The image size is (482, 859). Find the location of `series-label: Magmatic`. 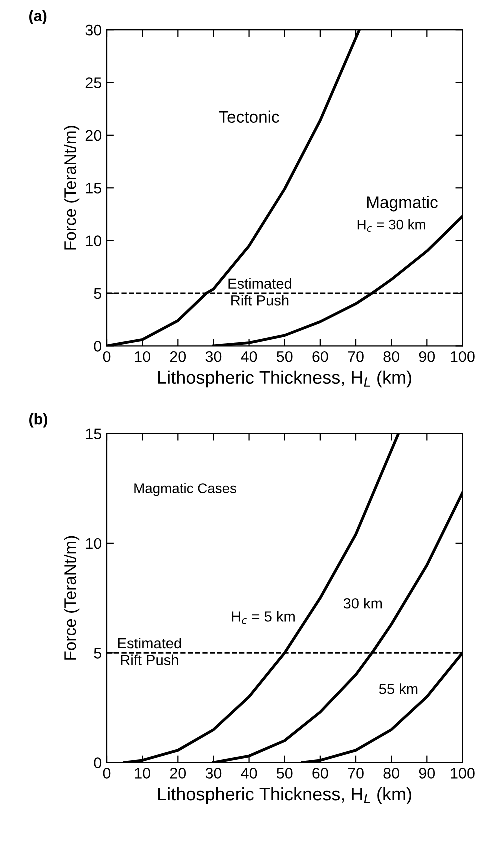

series-label: Magmatic is located at coordinates (402, 204).